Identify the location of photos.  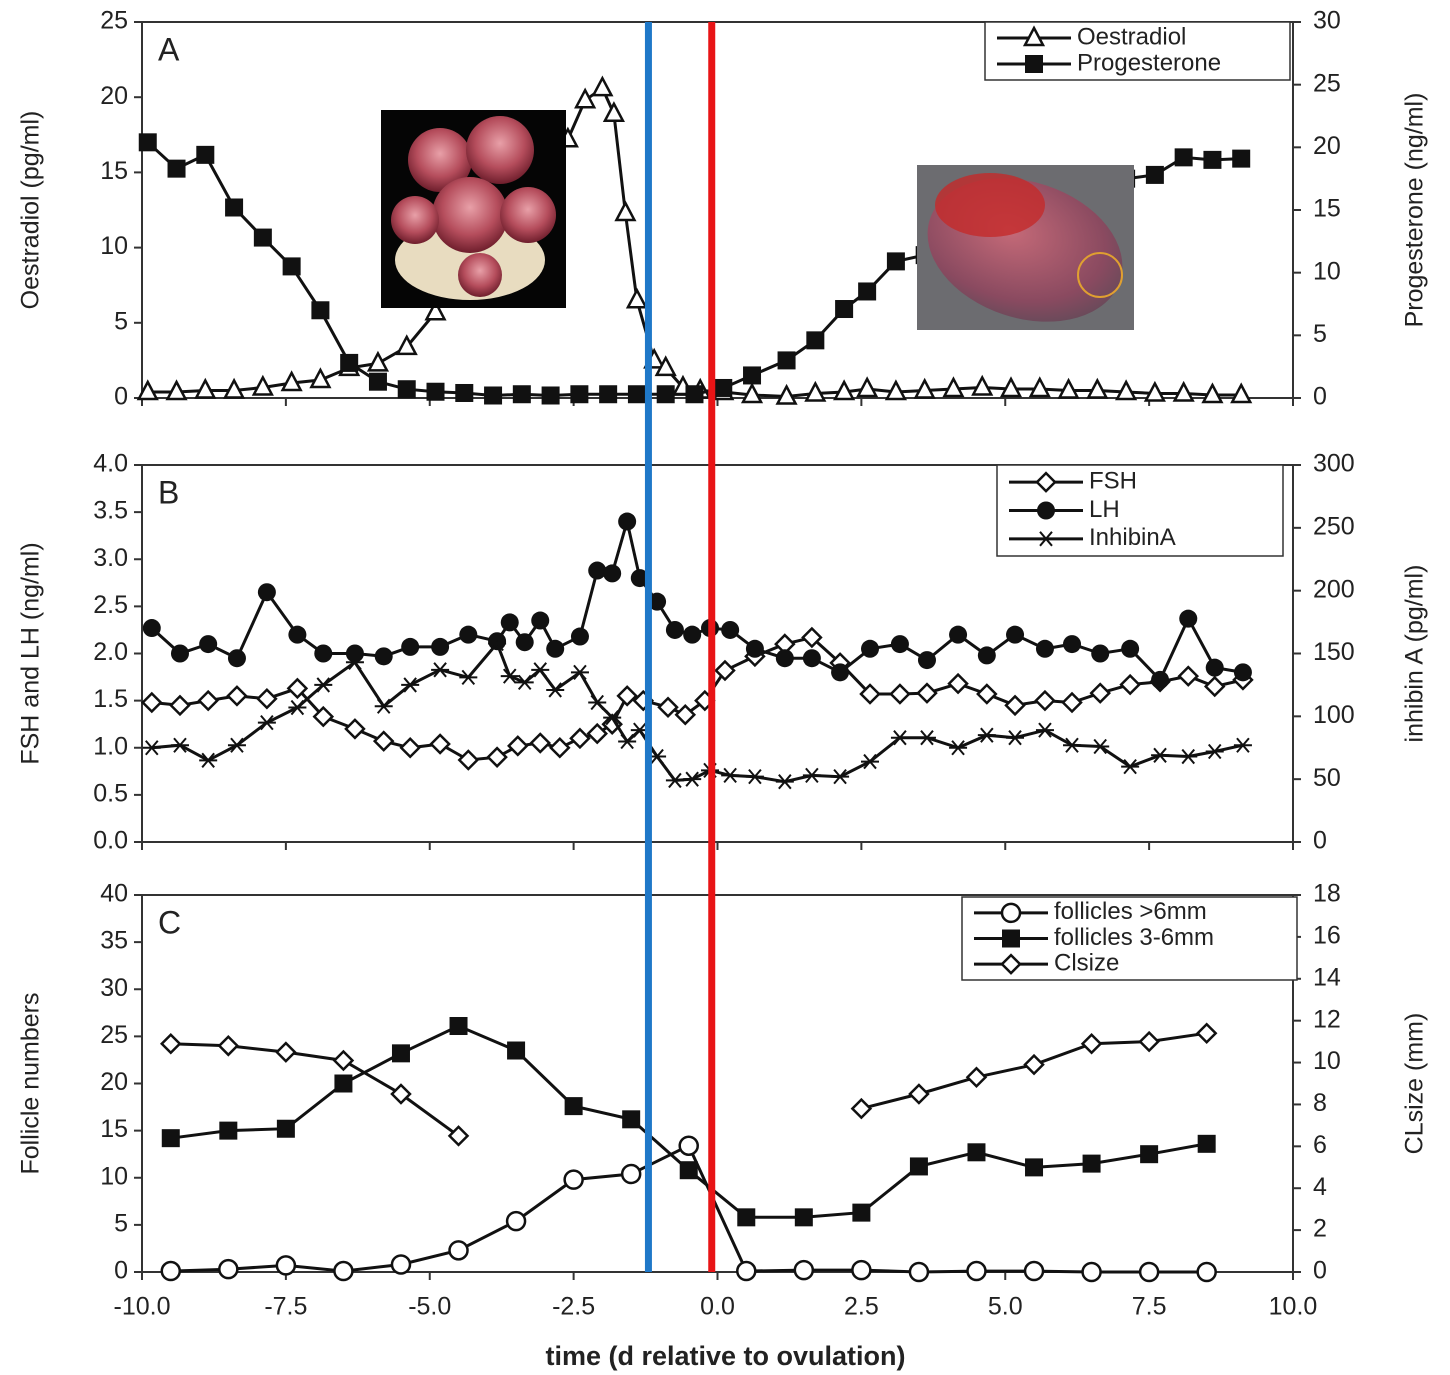
(757, 220).